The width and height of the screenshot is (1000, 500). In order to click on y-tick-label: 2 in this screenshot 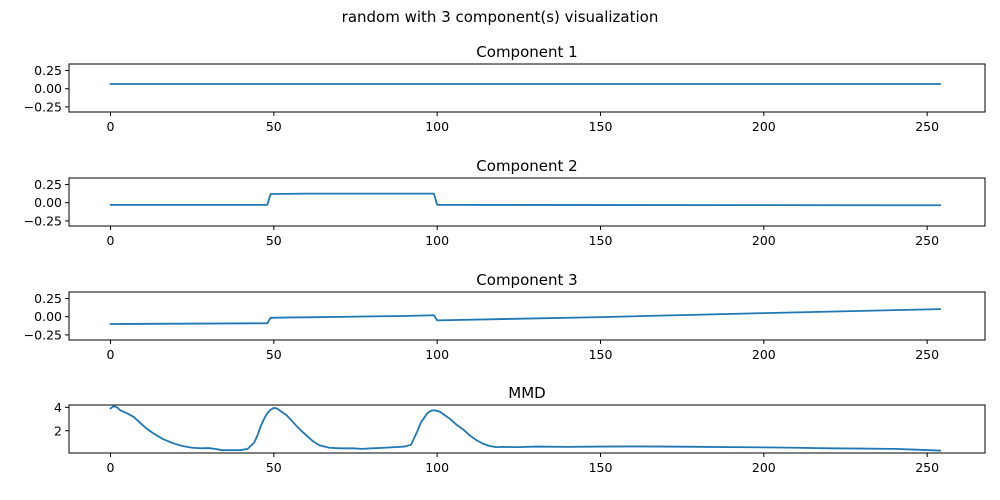, I will do `click(58, 430)`.